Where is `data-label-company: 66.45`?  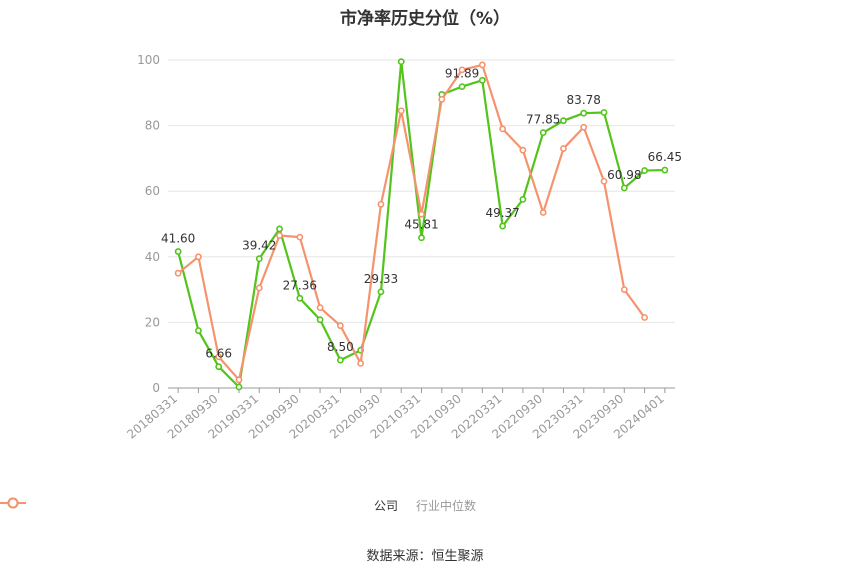 data-label-company: 66.45 is located at coordinates (665, 157).